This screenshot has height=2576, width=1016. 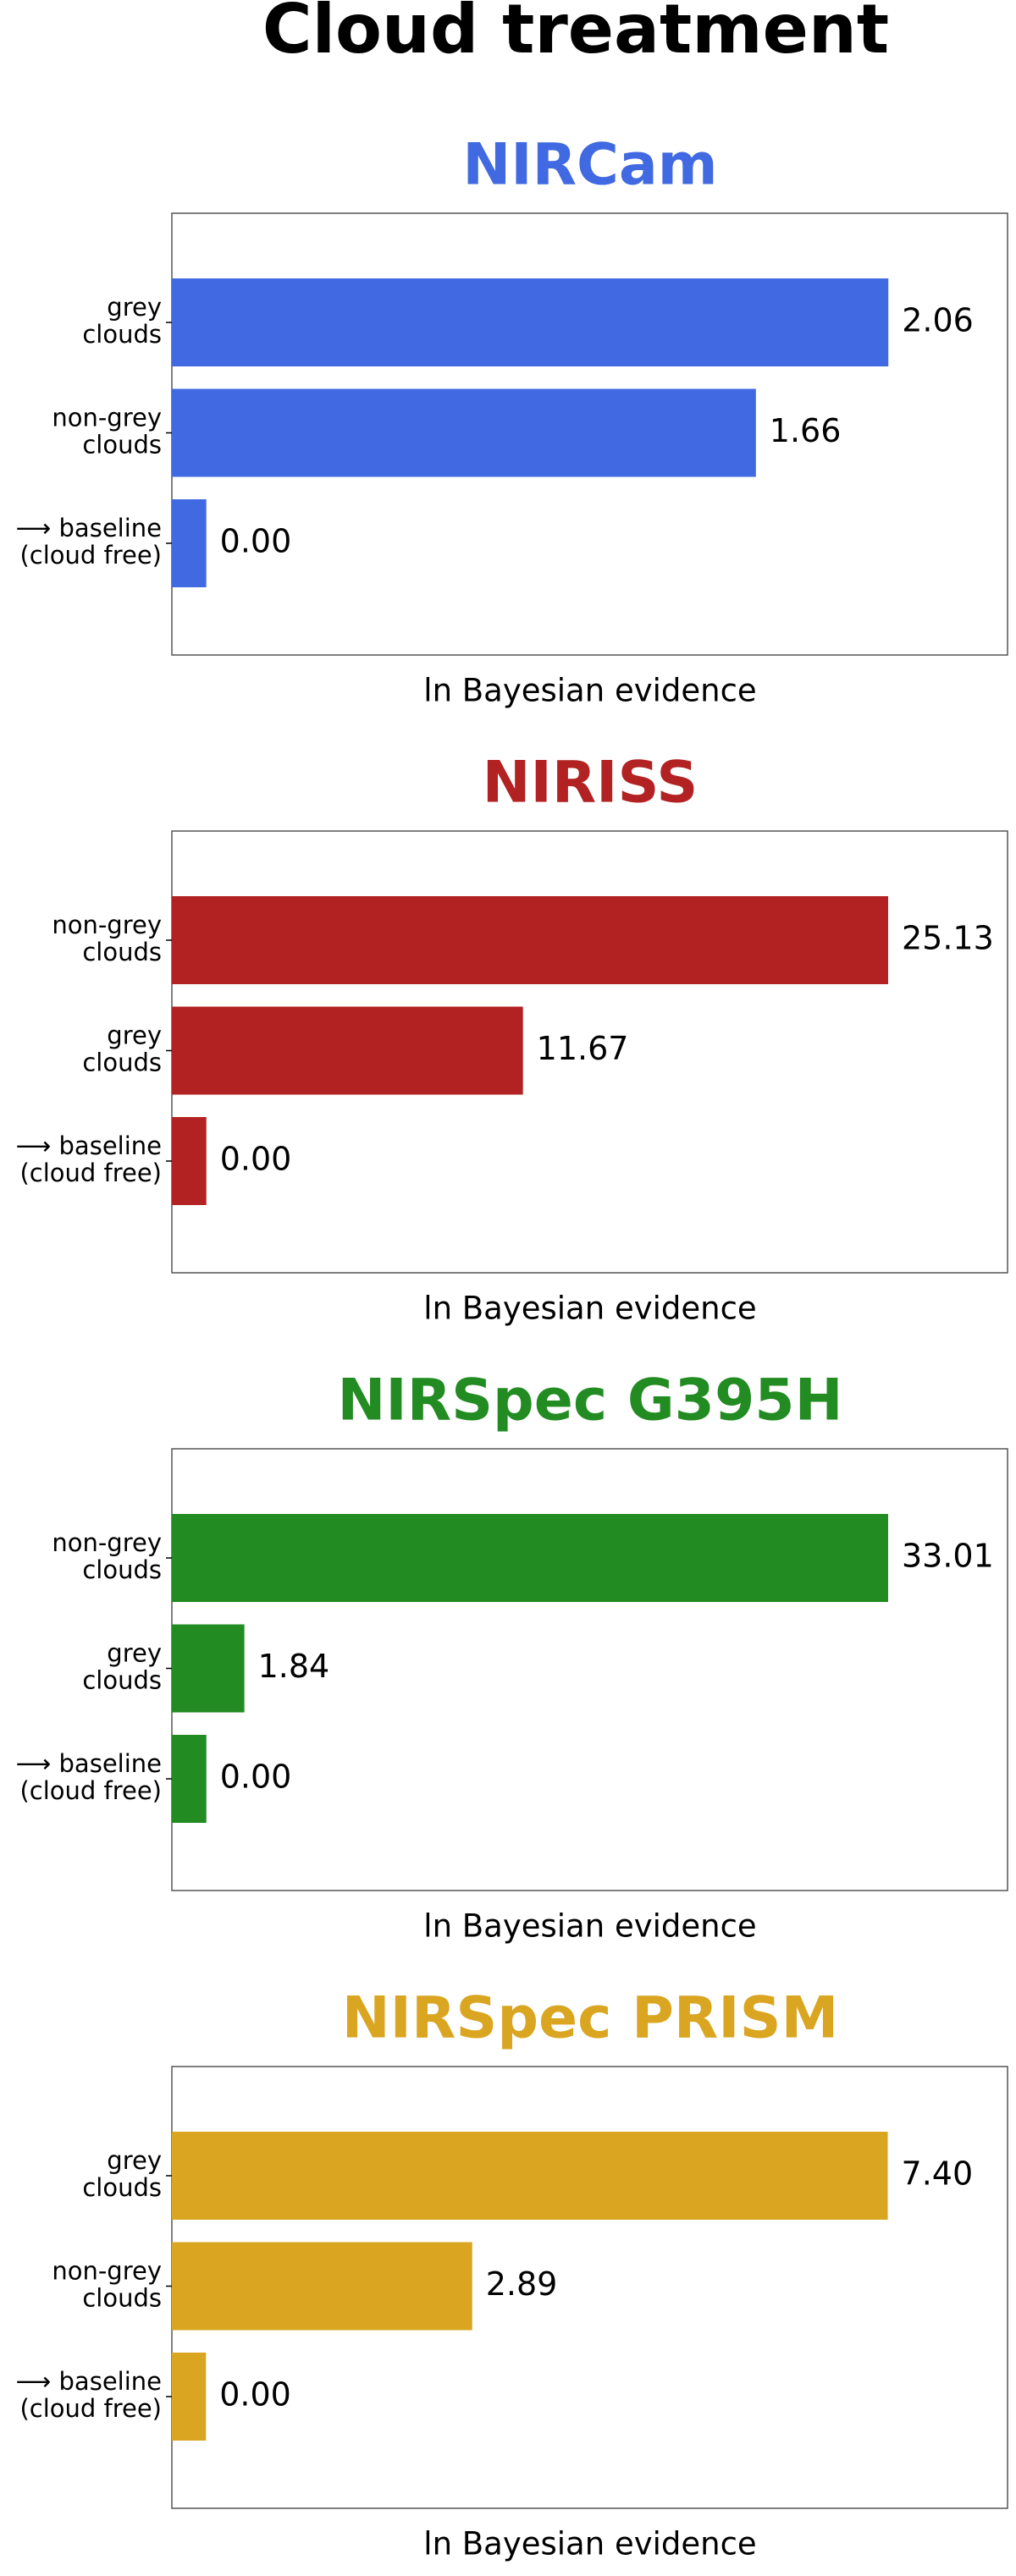 What do you see at coordinates (589, 165) in the screenshot?
I see `chart-title: NIRCam` at bounding box center [589, 165].